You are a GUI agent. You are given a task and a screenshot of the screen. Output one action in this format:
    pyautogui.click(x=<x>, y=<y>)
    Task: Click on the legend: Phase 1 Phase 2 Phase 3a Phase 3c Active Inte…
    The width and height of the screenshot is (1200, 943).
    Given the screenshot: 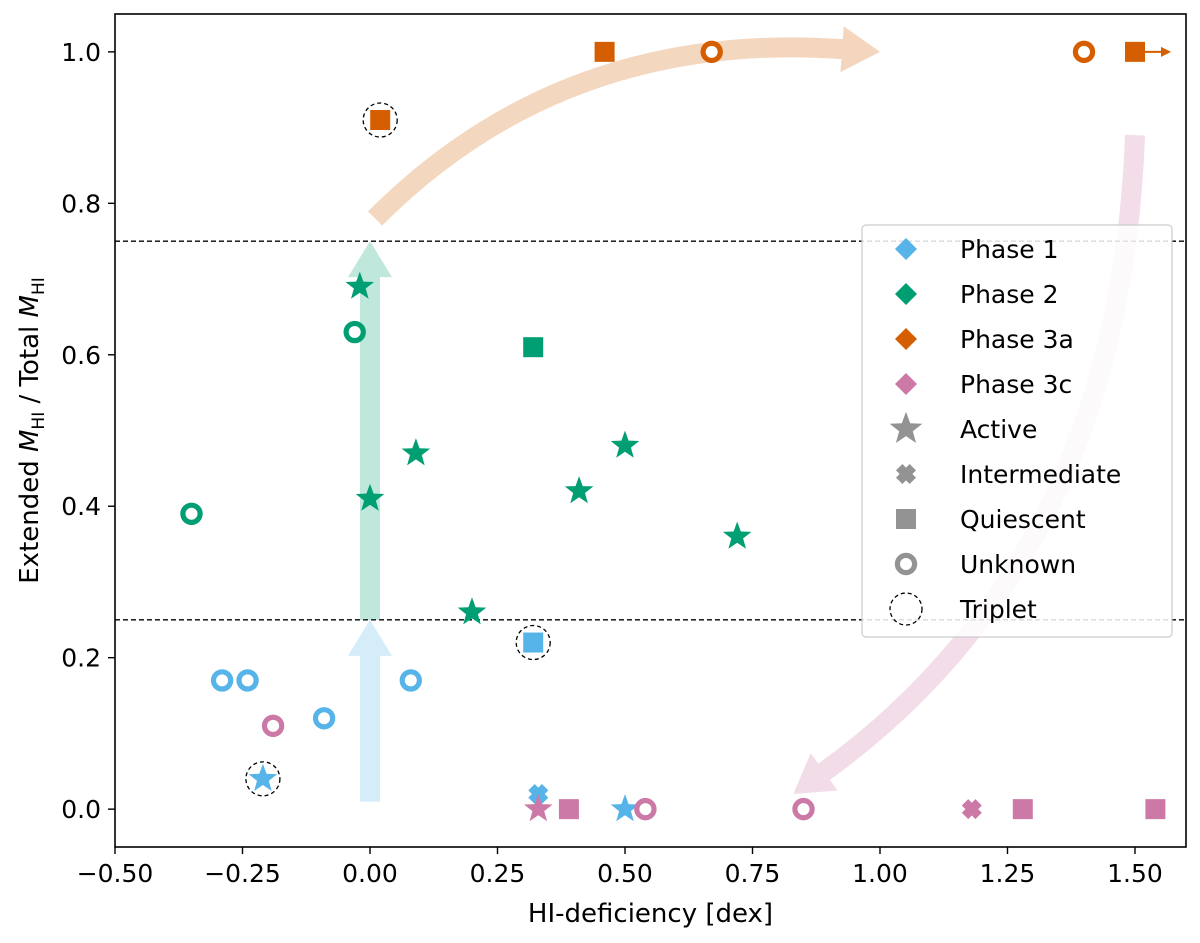 What is the action you would take?
    pyautogui.click(x=1017, y=431)
    